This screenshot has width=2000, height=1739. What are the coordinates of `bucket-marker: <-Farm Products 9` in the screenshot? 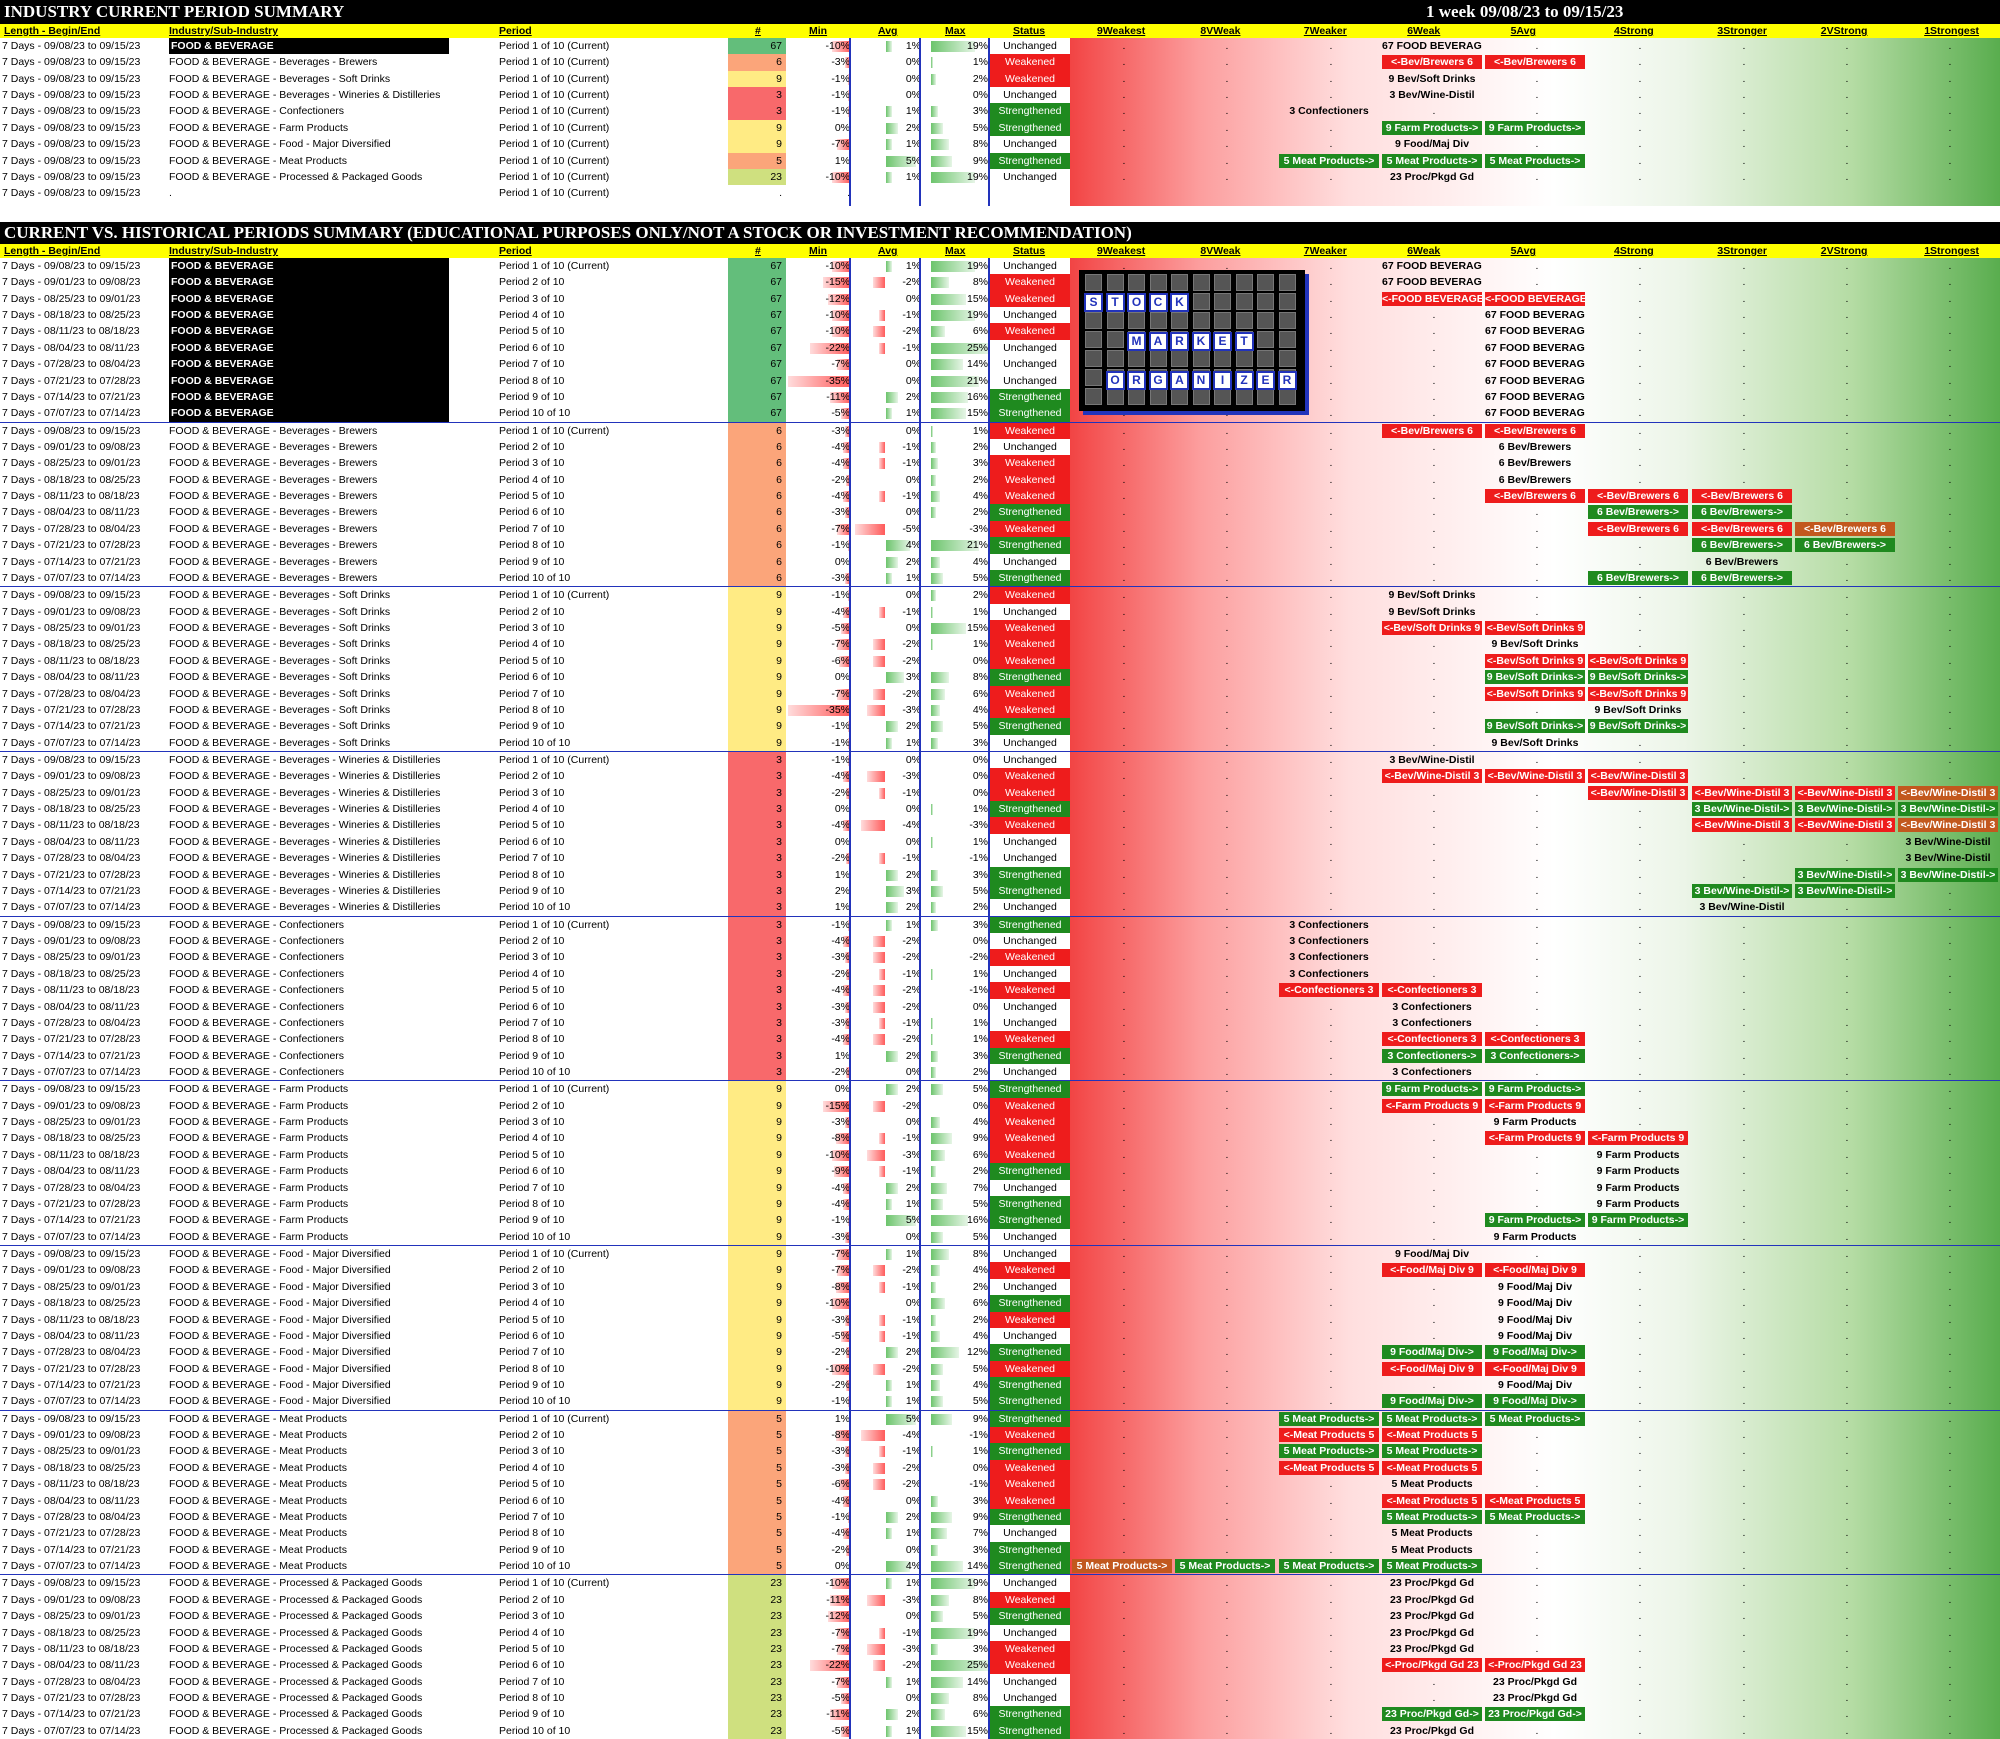 It's located at (1432, 1105).